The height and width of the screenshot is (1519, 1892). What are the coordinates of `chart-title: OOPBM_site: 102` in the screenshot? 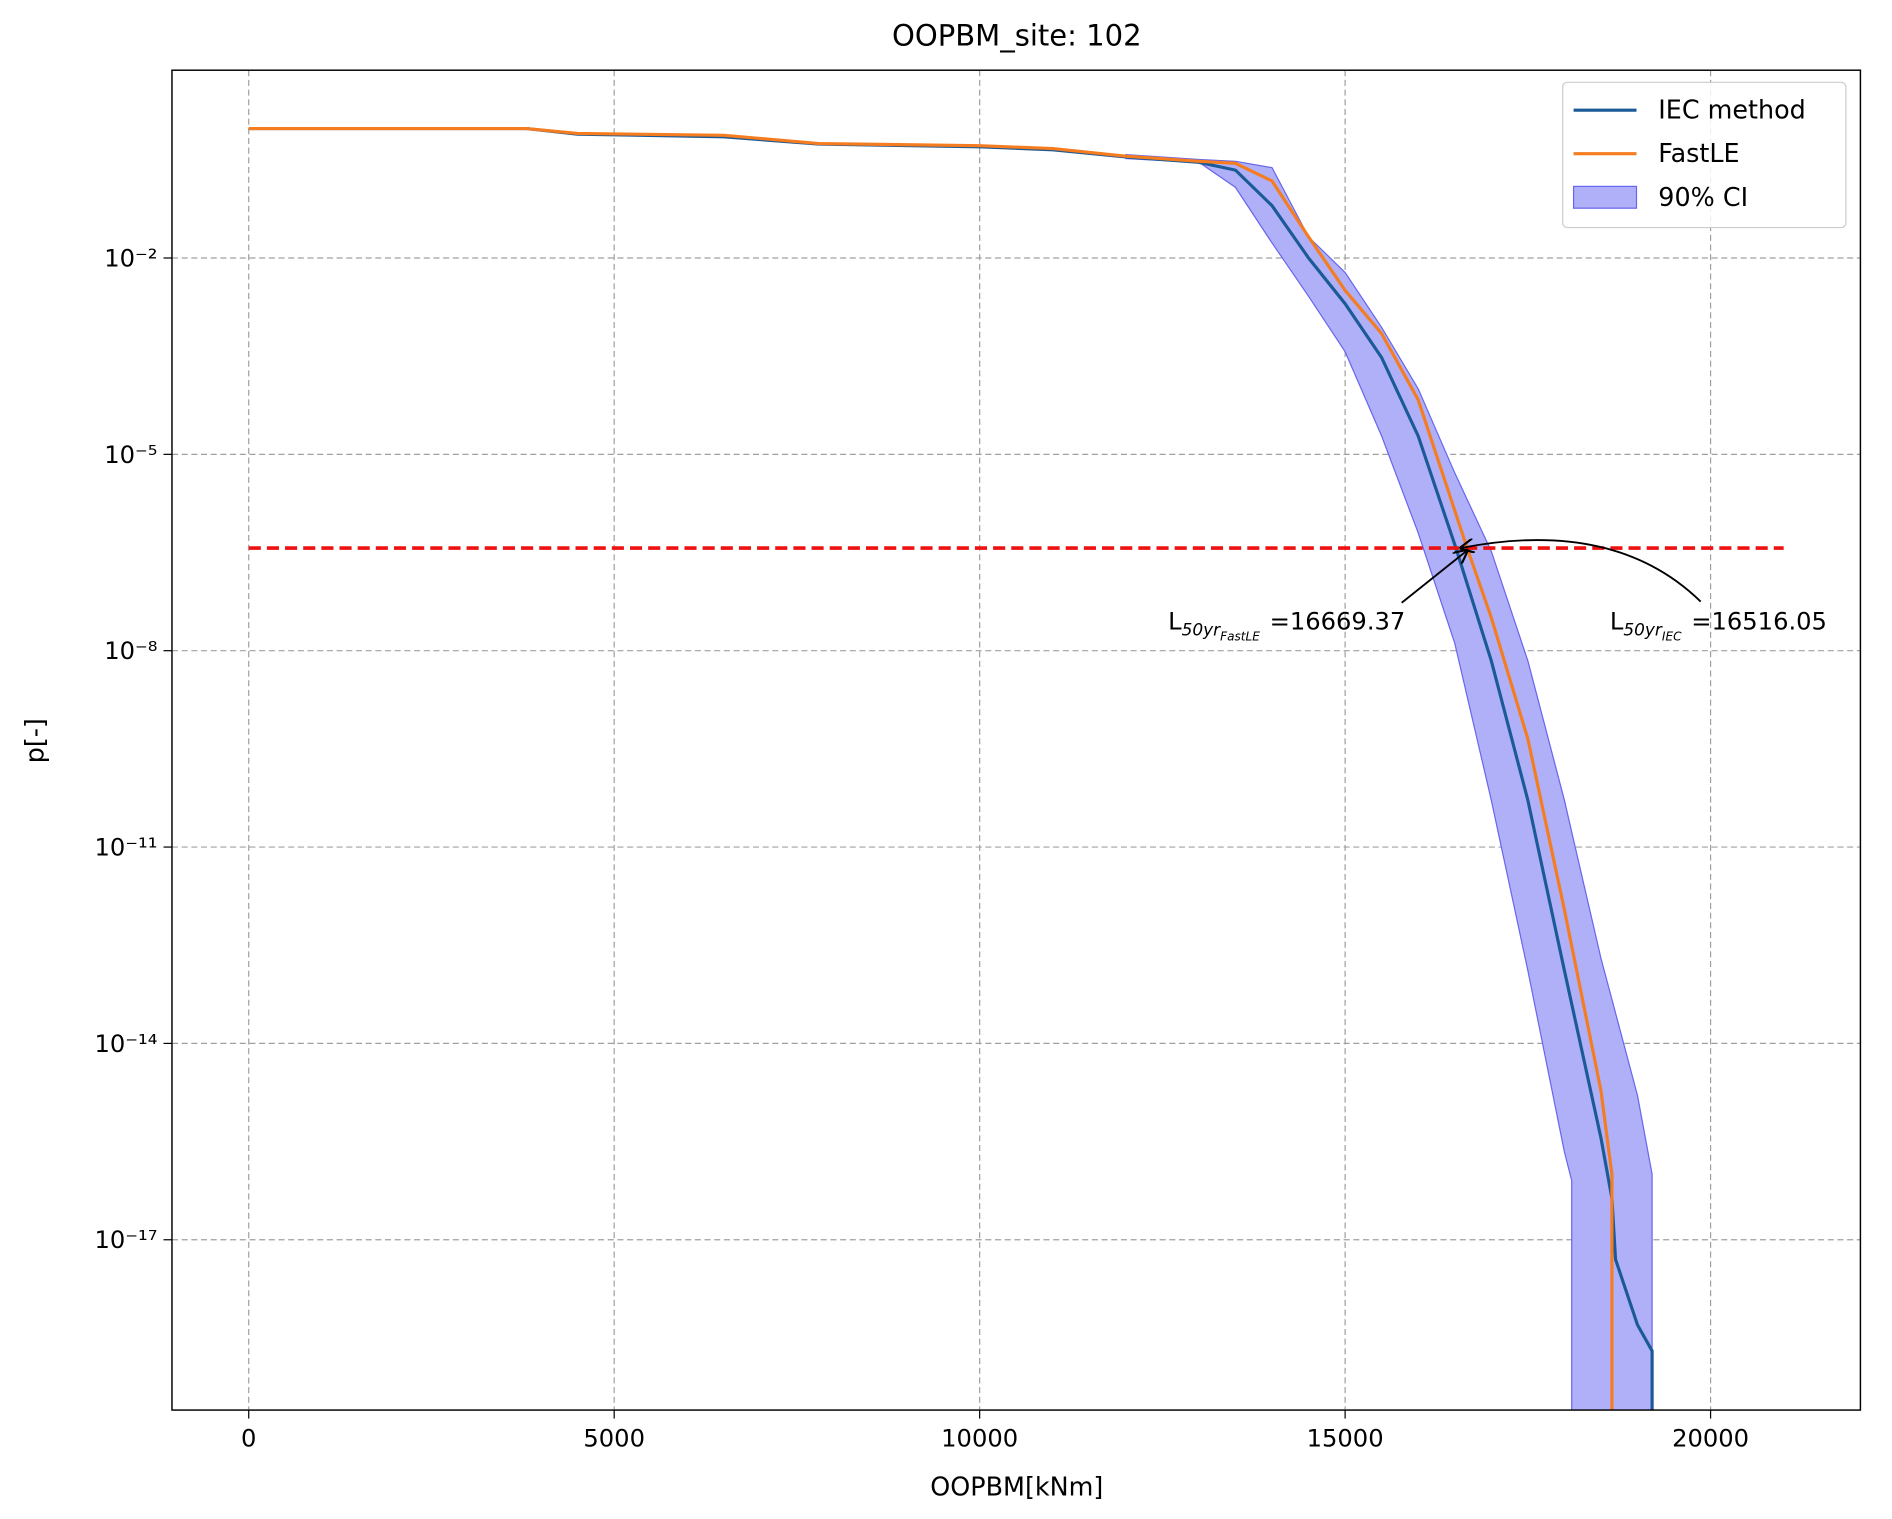 It's located at (1017, 36).